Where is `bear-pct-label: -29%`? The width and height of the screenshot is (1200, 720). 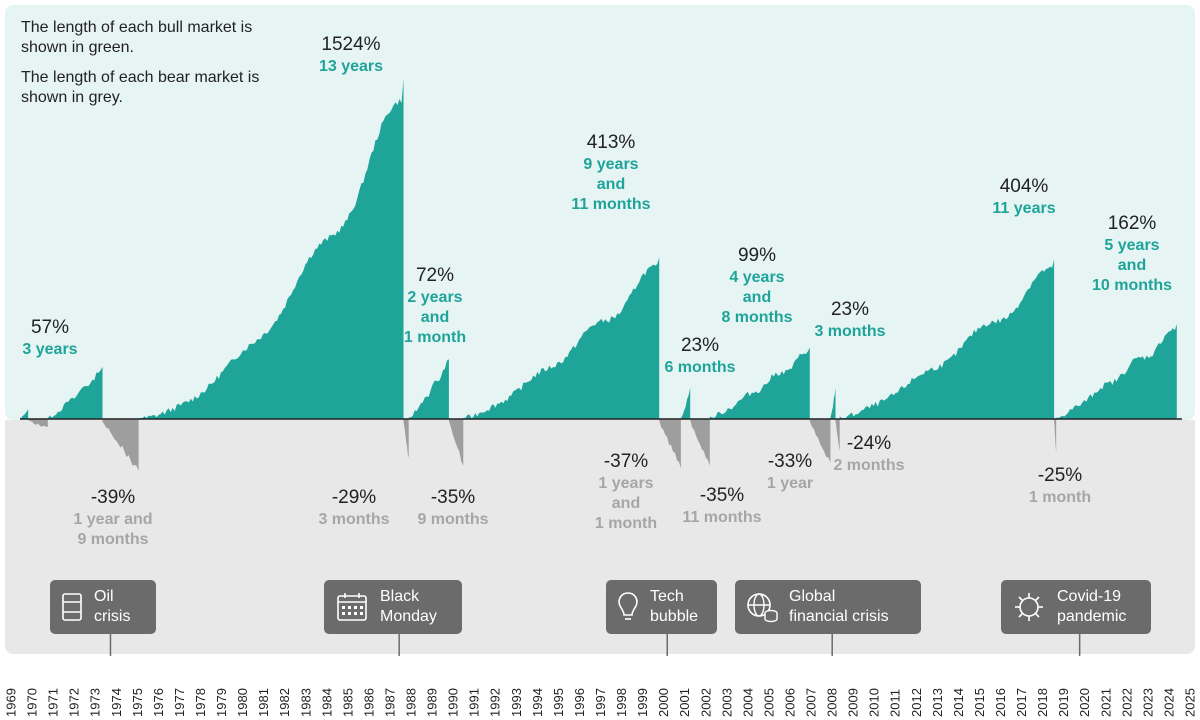 bear-pct-label: -29% is located at coordinates (354, 497).